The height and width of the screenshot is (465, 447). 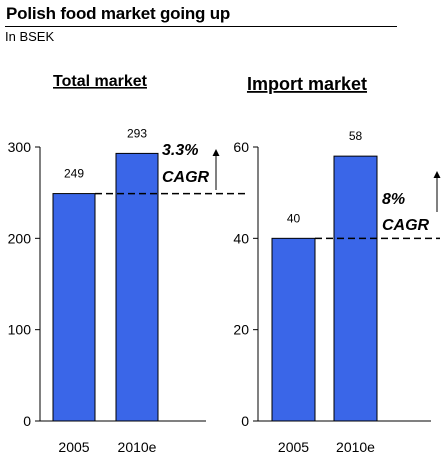 What do you see at coordinates (137, 133) in the screenshot?
I see `total-market-value-label-2010e: 293` at bounding box center [137, 133].